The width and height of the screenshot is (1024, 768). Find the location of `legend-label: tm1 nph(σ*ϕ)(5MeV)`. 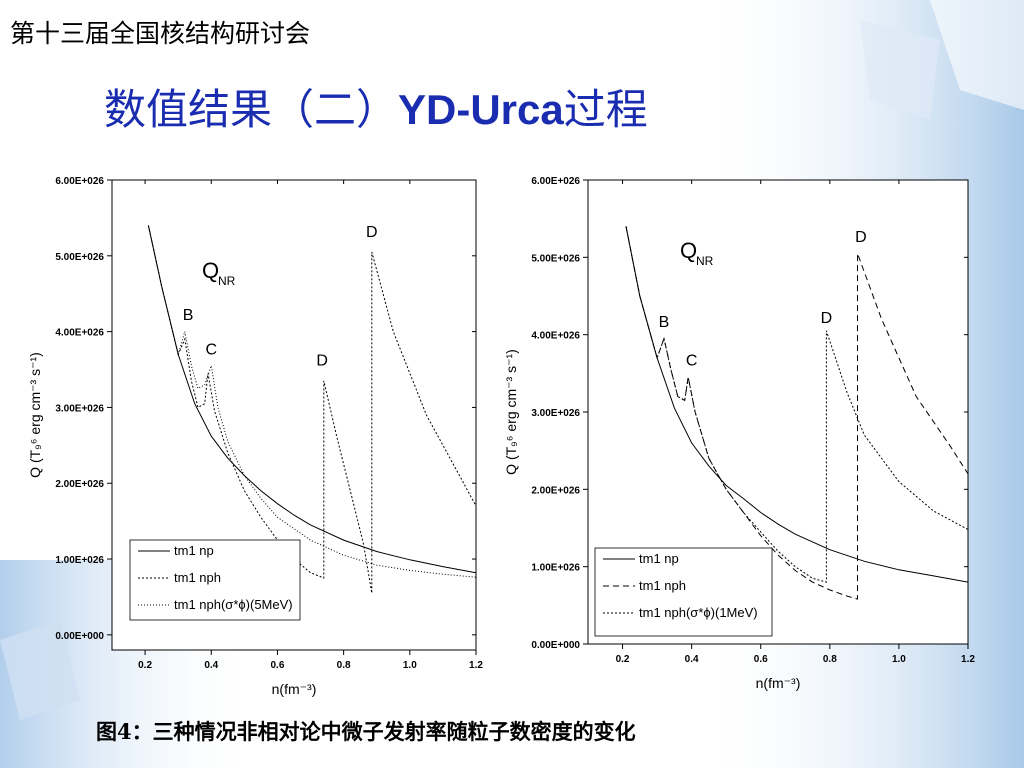

legend-label: tm1 nph(σ*ϕ)(5MeV) is located at coordinates (233, 604).